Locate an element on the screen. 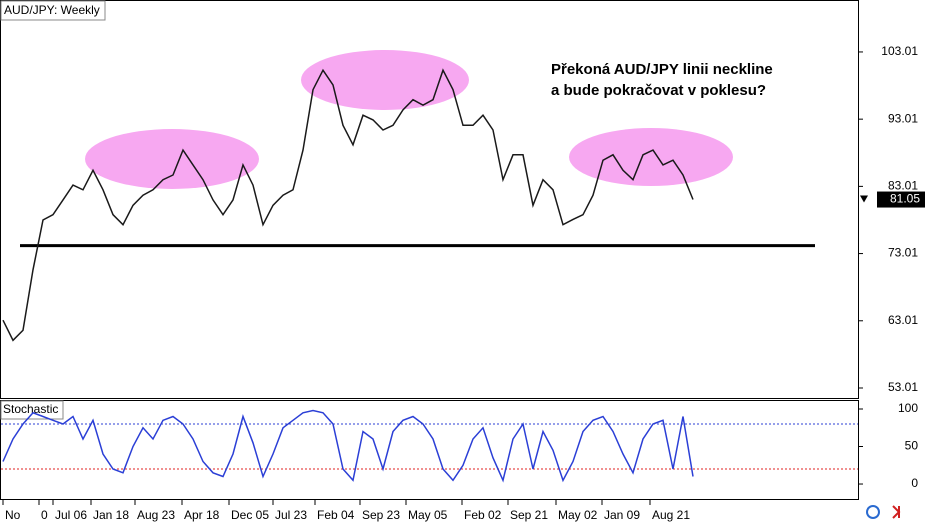 The image size is (925, 525). x-tick-label: Apr 18 is located at coordinates (202, 515).